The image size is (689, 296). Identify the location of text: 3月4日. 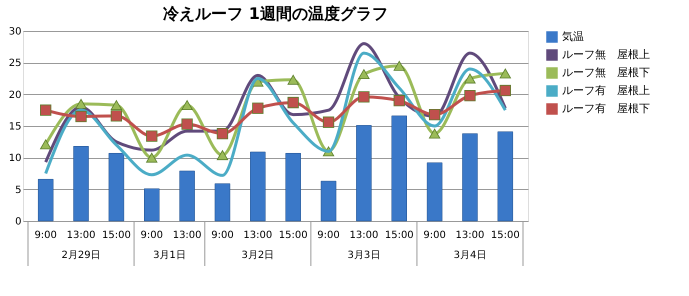
(470, 255).